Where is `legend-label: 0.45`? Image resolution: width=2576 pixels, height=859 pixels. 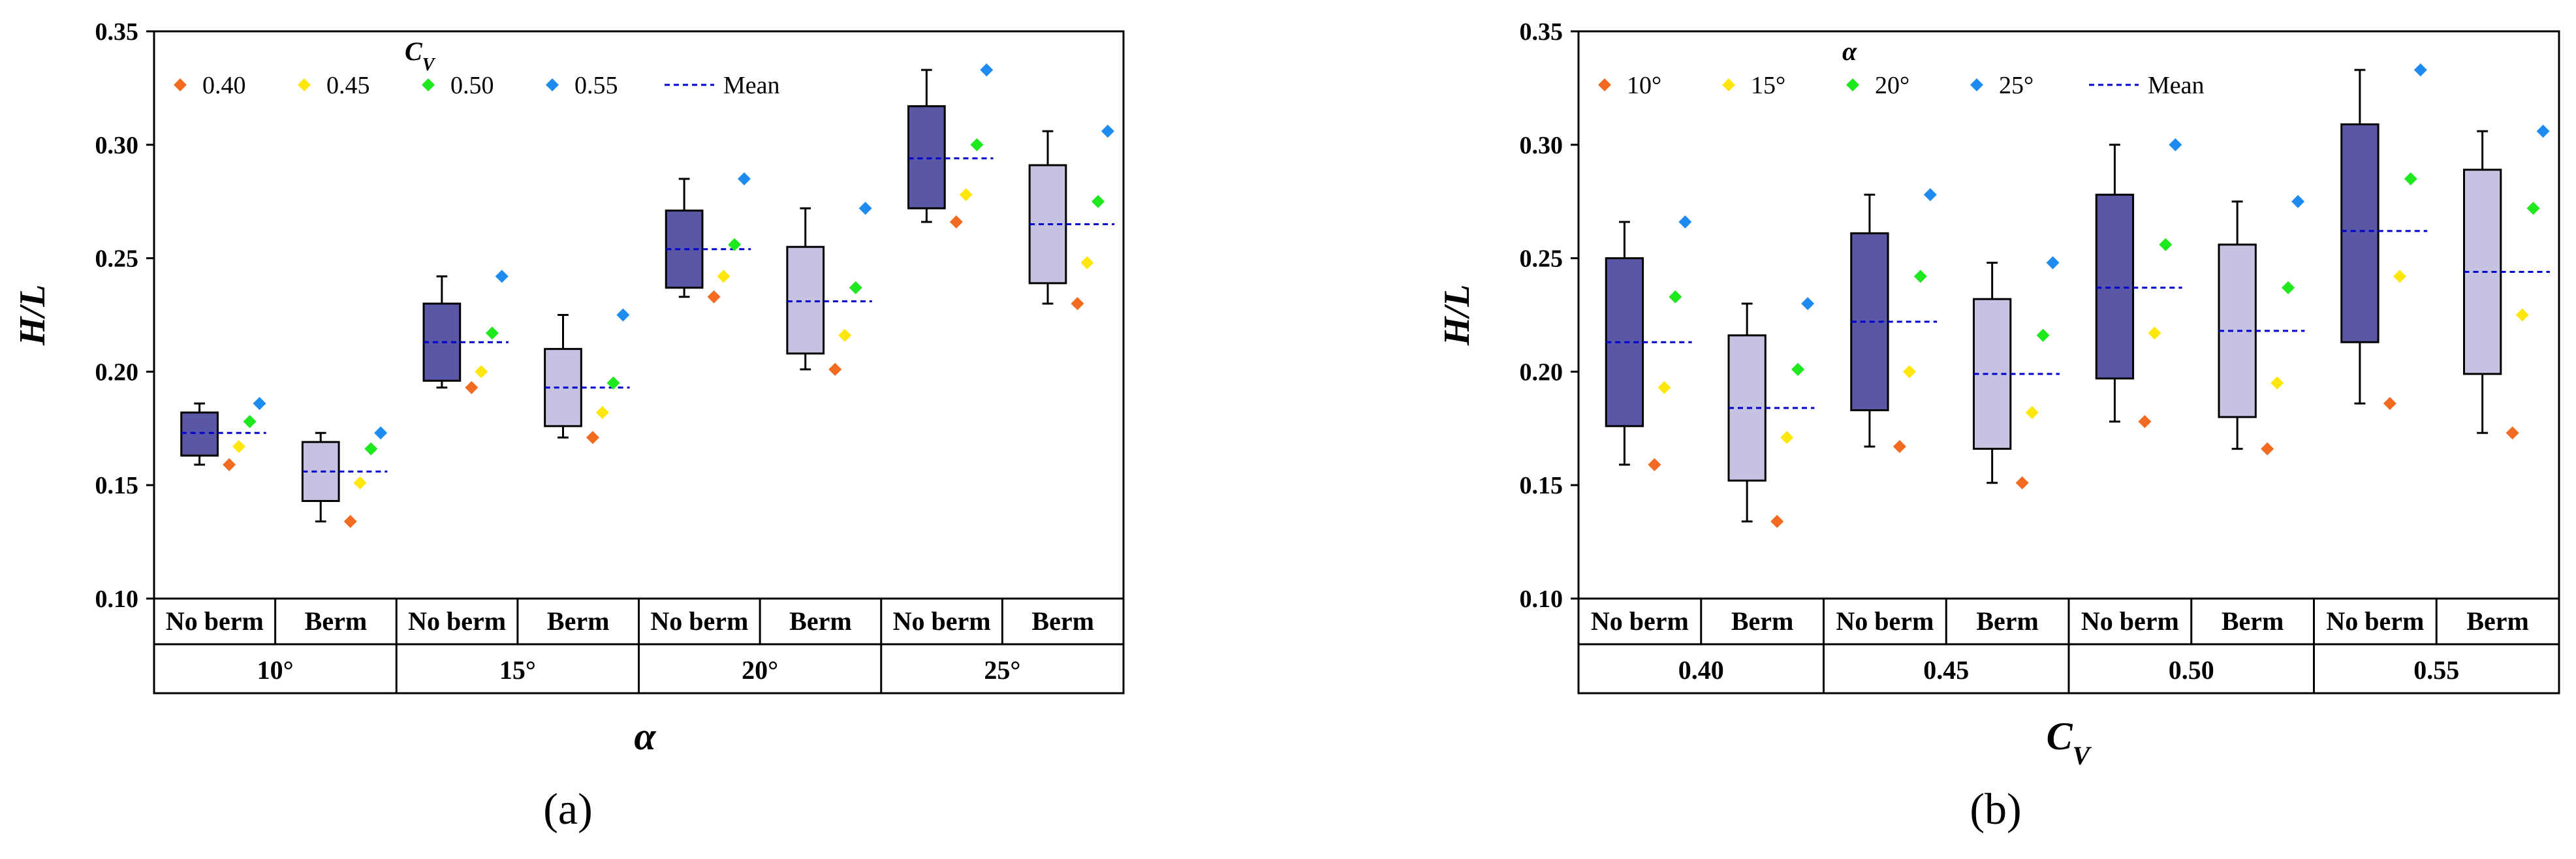
legend-label: 0.45 is located at coordinates (348, 85).